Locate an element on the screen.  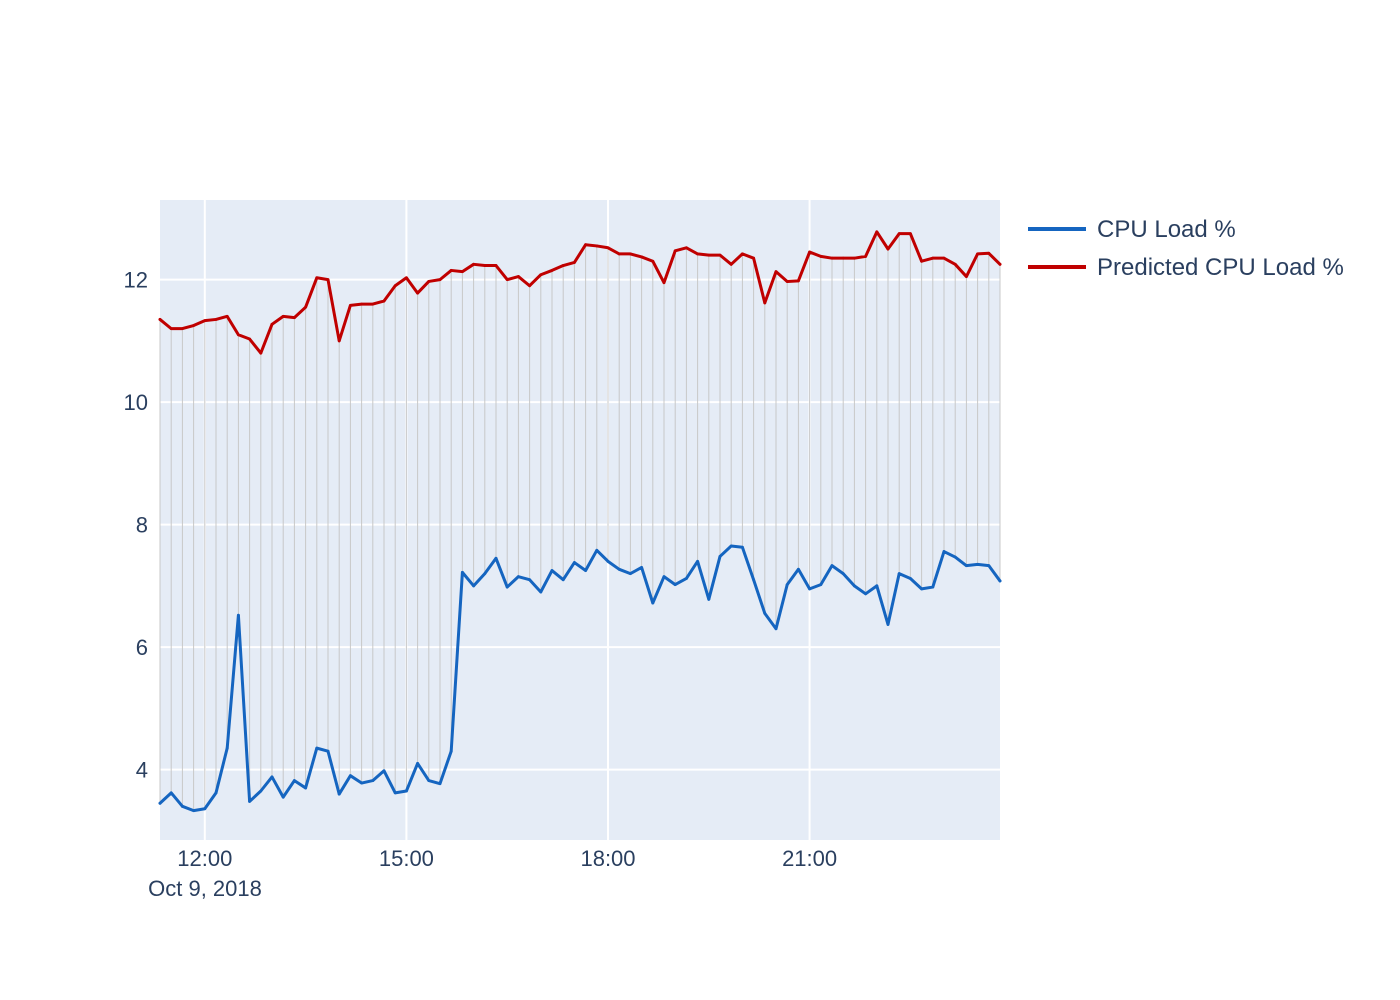
x-tick-label: 21:00 is located at coordinates (809, 858).